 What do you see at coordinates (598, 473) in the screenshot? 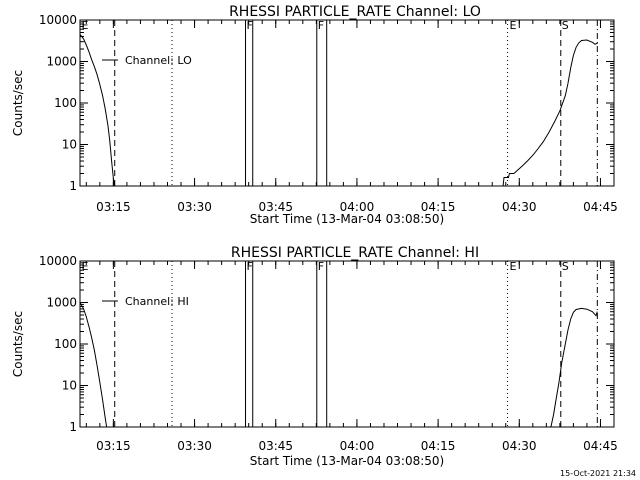
I see `plot-timestamp: 15-Oct-2021 21:34` at bounding box center [598, 473].